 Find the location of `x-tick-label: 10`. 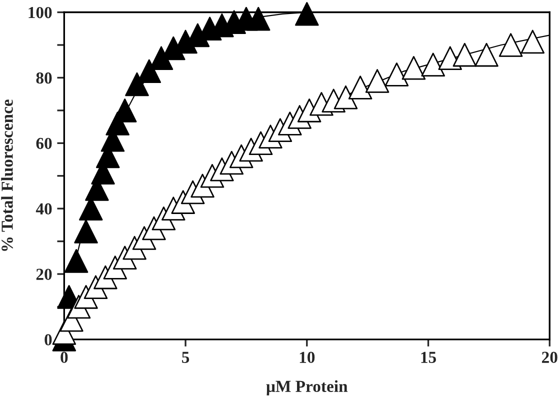

x-tick-label: 10 is located at coordinates (307, 358).